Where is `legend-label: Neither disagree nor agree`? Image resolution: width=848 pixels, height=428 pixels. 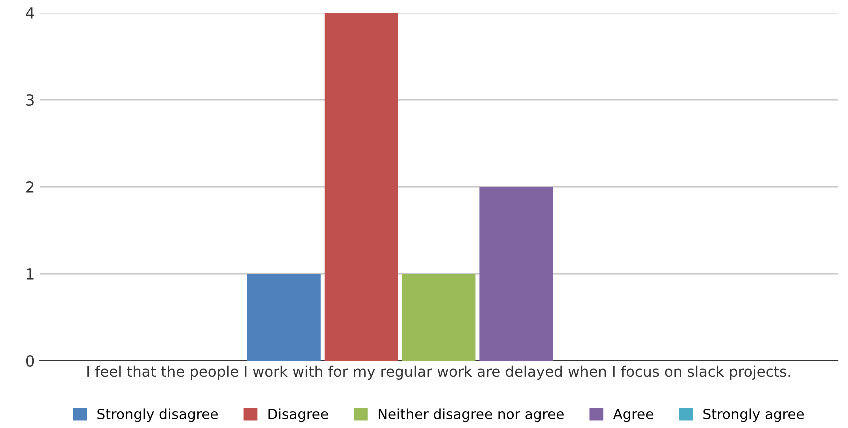 legend-label: Neither disagree nor agree is located at coordinates (471, 415).